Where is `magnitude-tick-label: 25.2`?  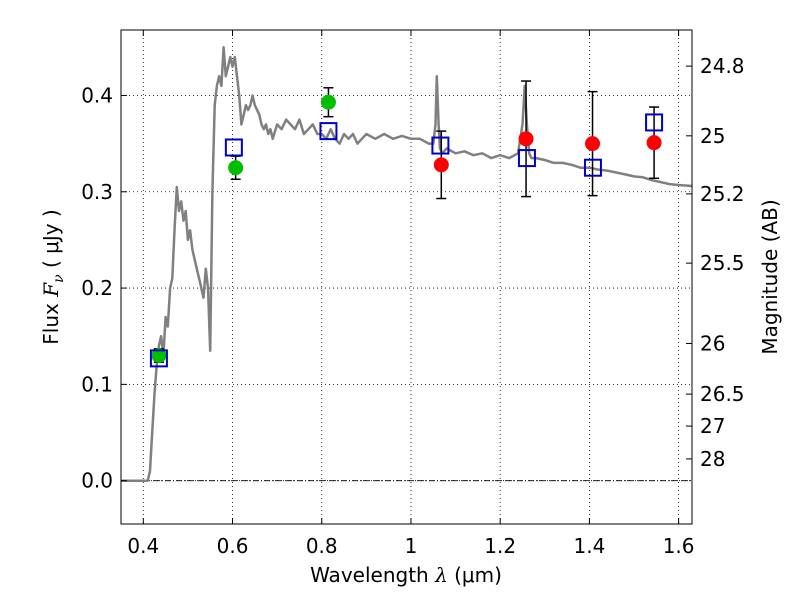 magnitude-tick-label: 25.2 is located at coordinates (722, 194).